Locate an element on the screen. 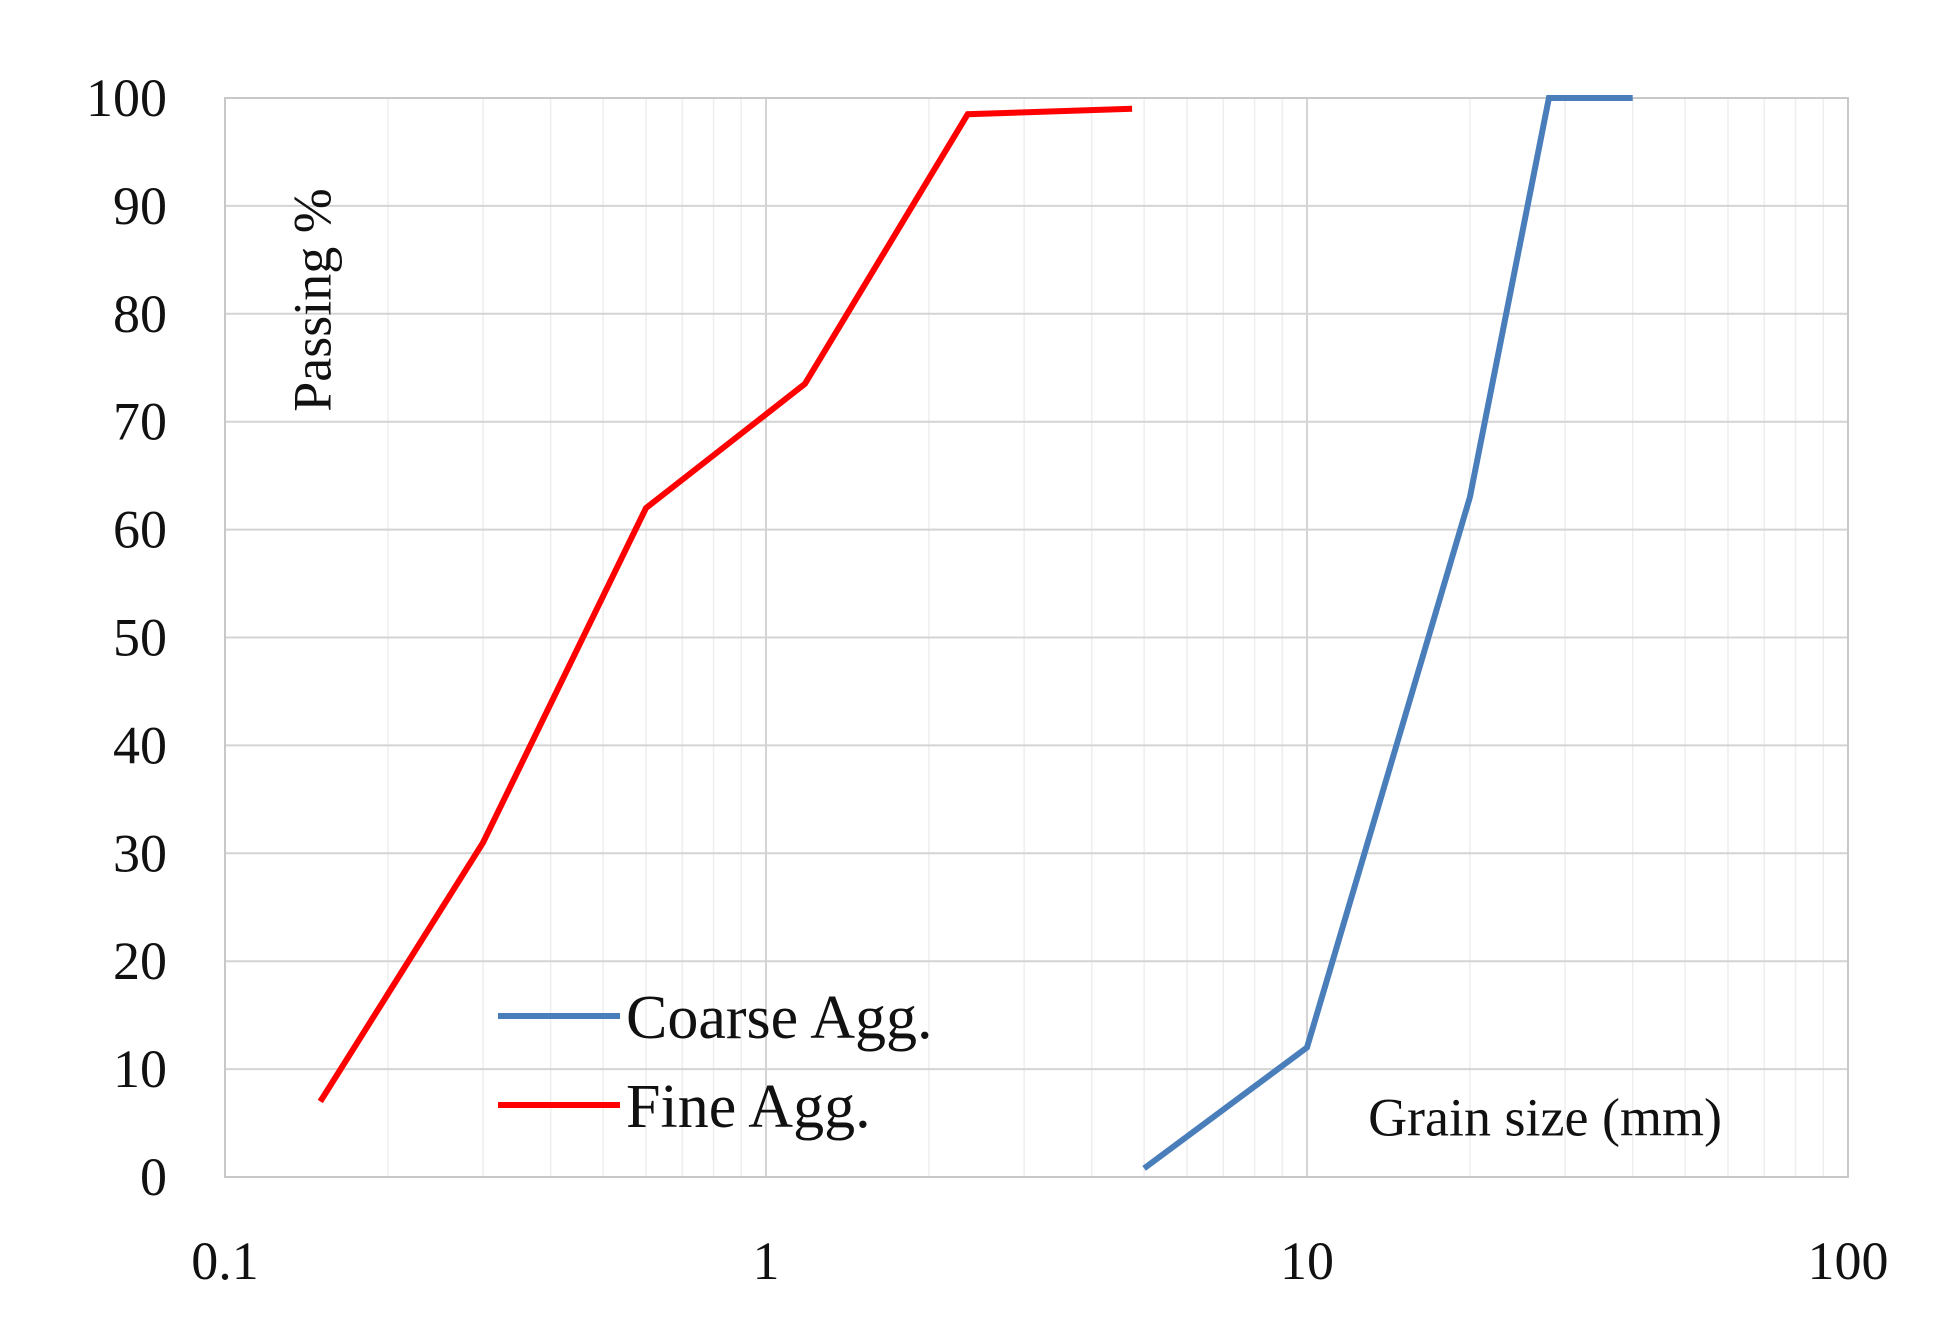 This screenshot has height=1329, width=1945. y-axis-title: Passing % is located at coordinates (312, 300).